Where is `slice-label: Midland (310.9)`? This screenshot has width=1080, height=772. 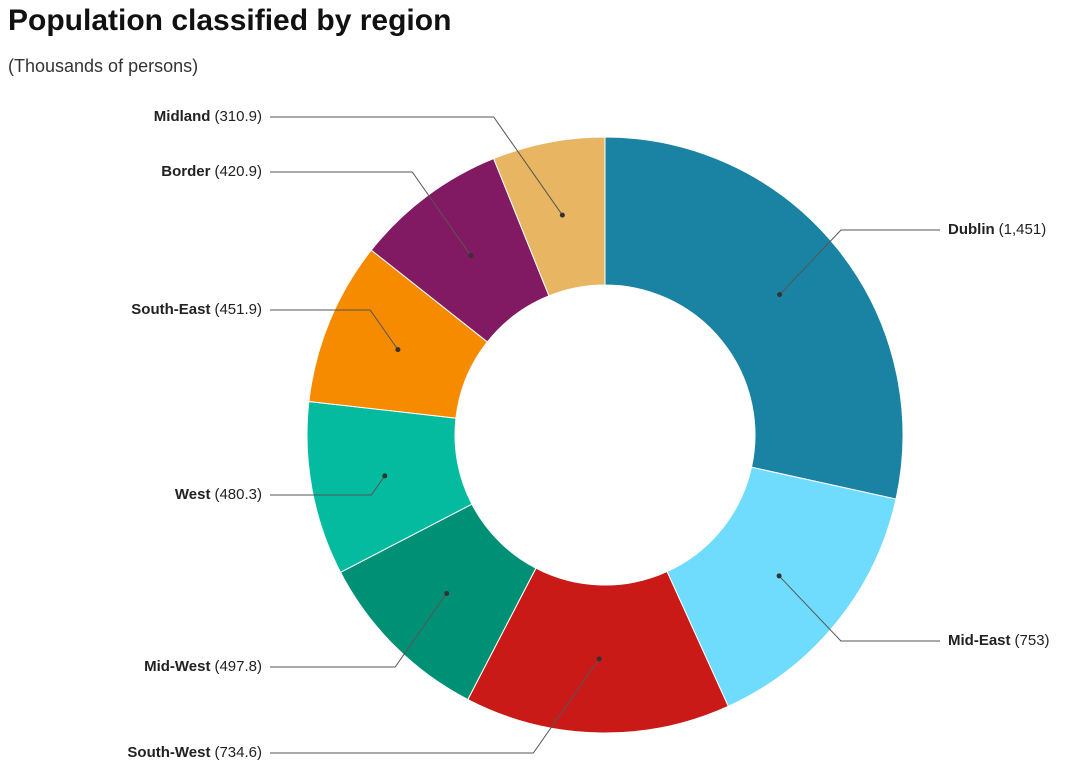 slice-label: Midland (310.9) is located at coordinates (208, 116).